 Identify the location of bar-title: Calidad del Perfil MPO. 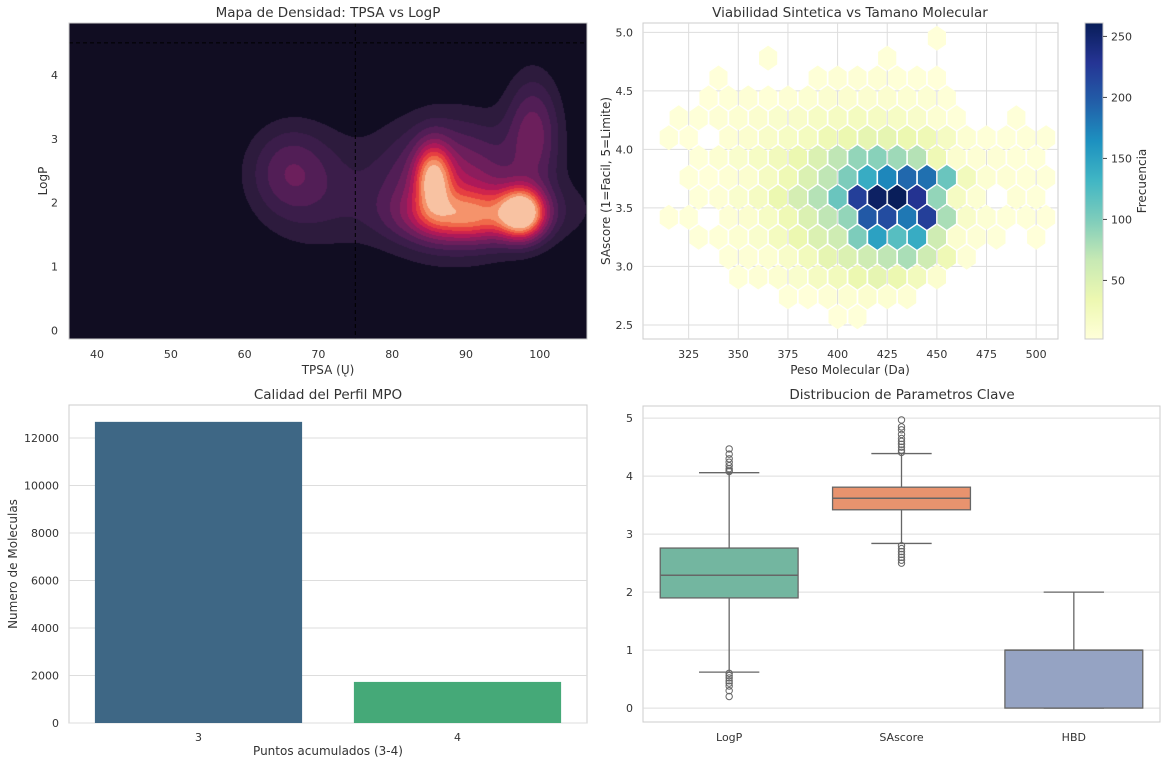
(328, 395).